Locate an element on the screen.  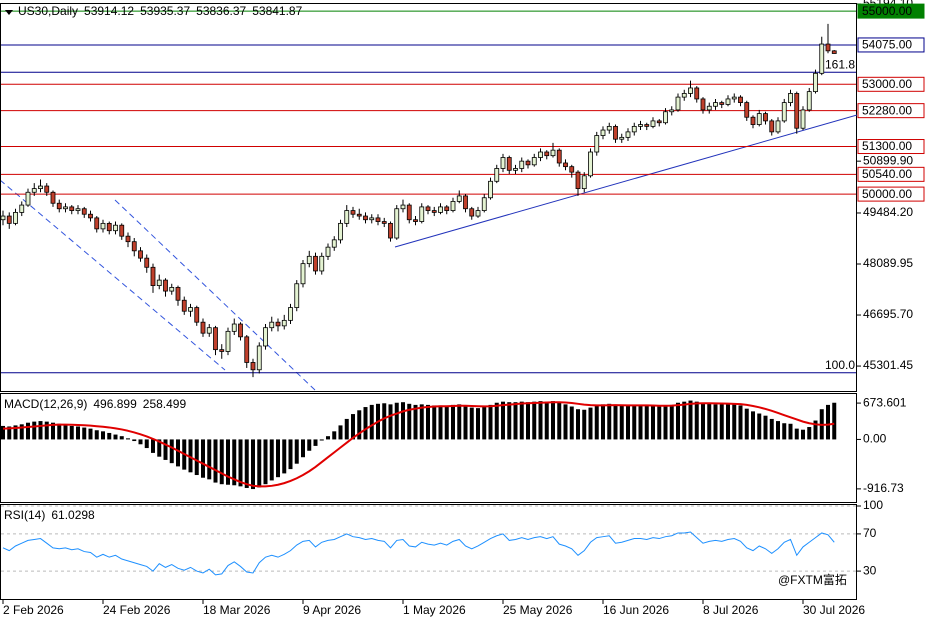
y-tick-label: 50899.90 is located at coordinates (888, 160).